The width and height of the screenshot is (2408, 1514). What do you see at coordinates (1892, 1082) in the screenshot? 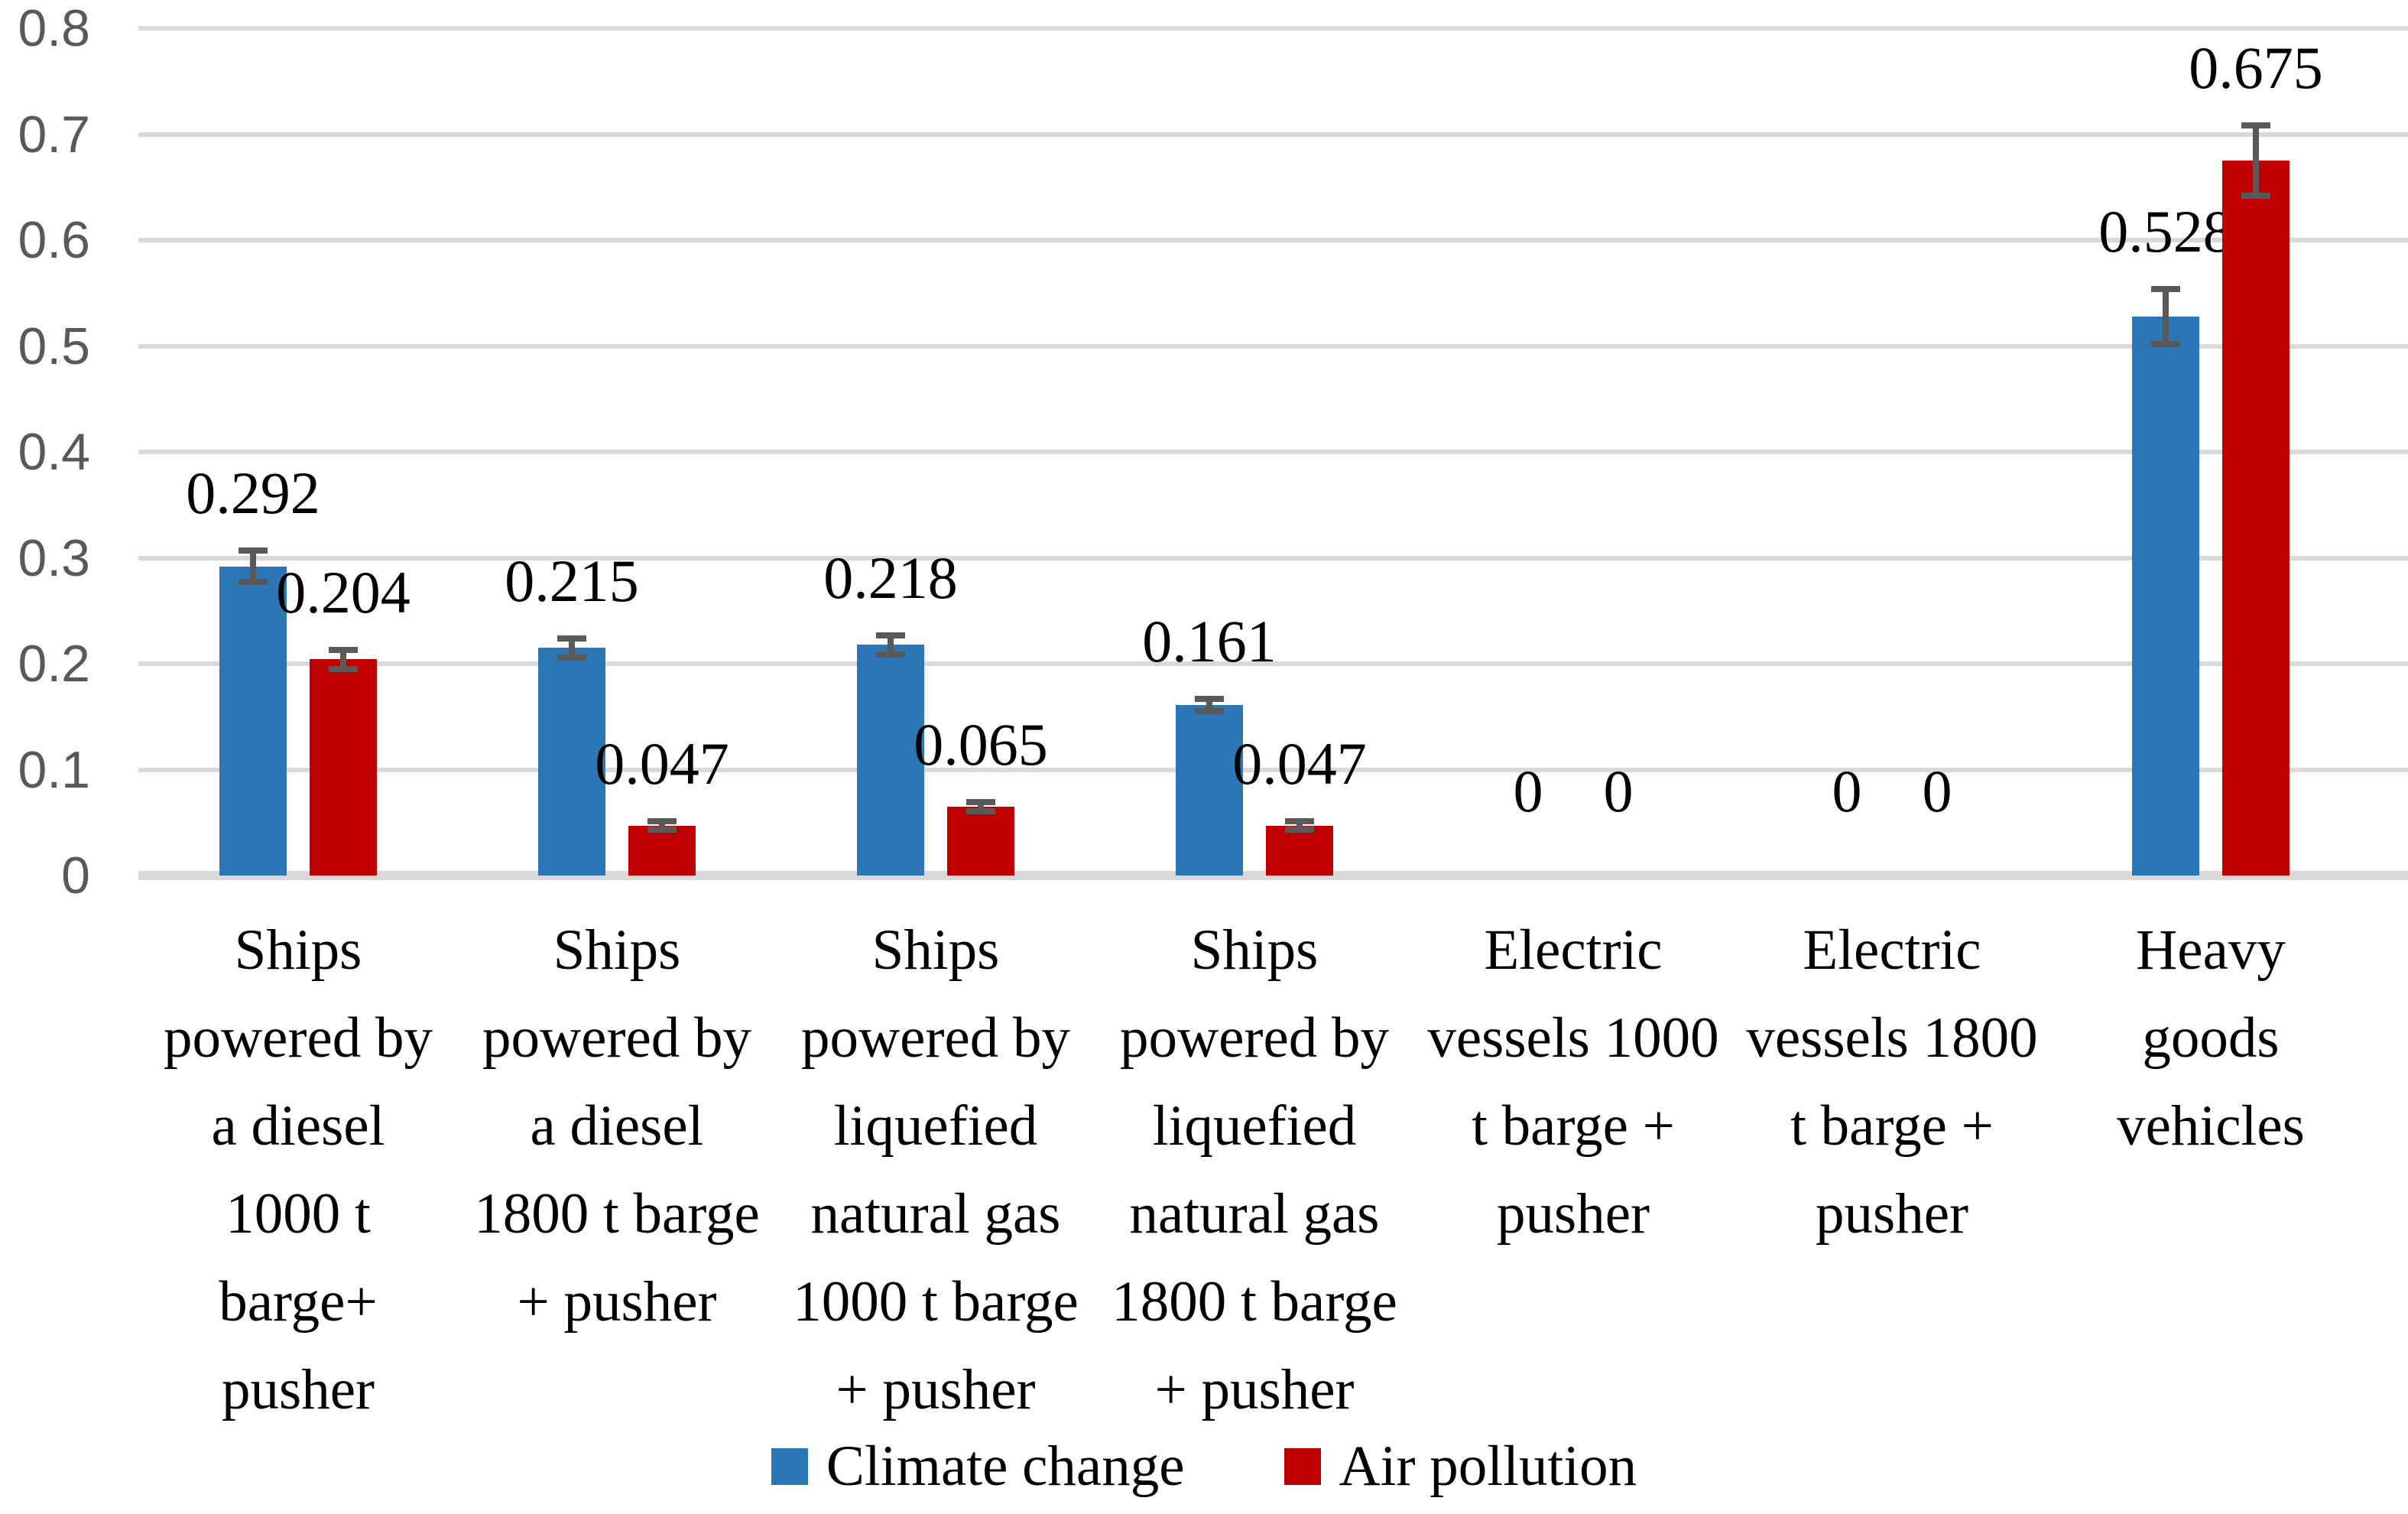
I see `x-category-label-5: Electric vessels 1800 t barge + pusher` at bounding box center [1892, 1082].